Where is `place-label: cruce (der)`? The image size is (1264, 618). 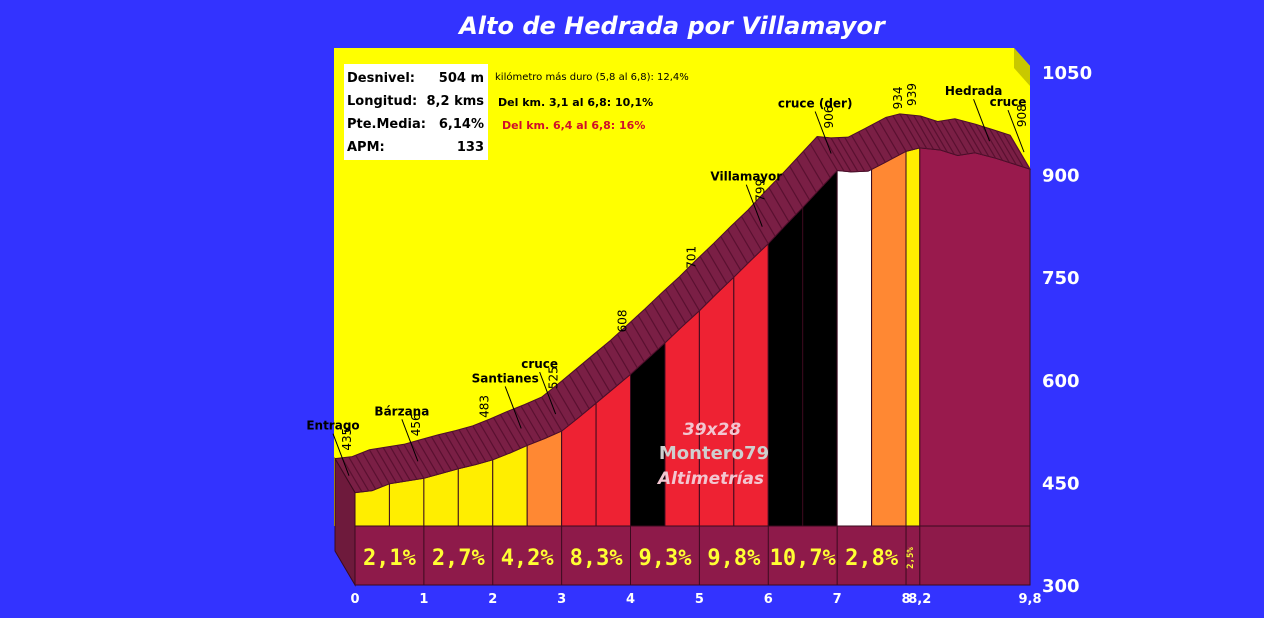
place-label: cruce (der) is located at coordinates (815, 103).